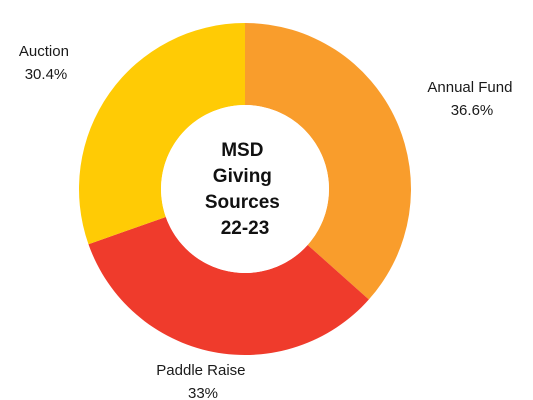  I want to click on center-title-line-3: Sources, so click(242, 202).